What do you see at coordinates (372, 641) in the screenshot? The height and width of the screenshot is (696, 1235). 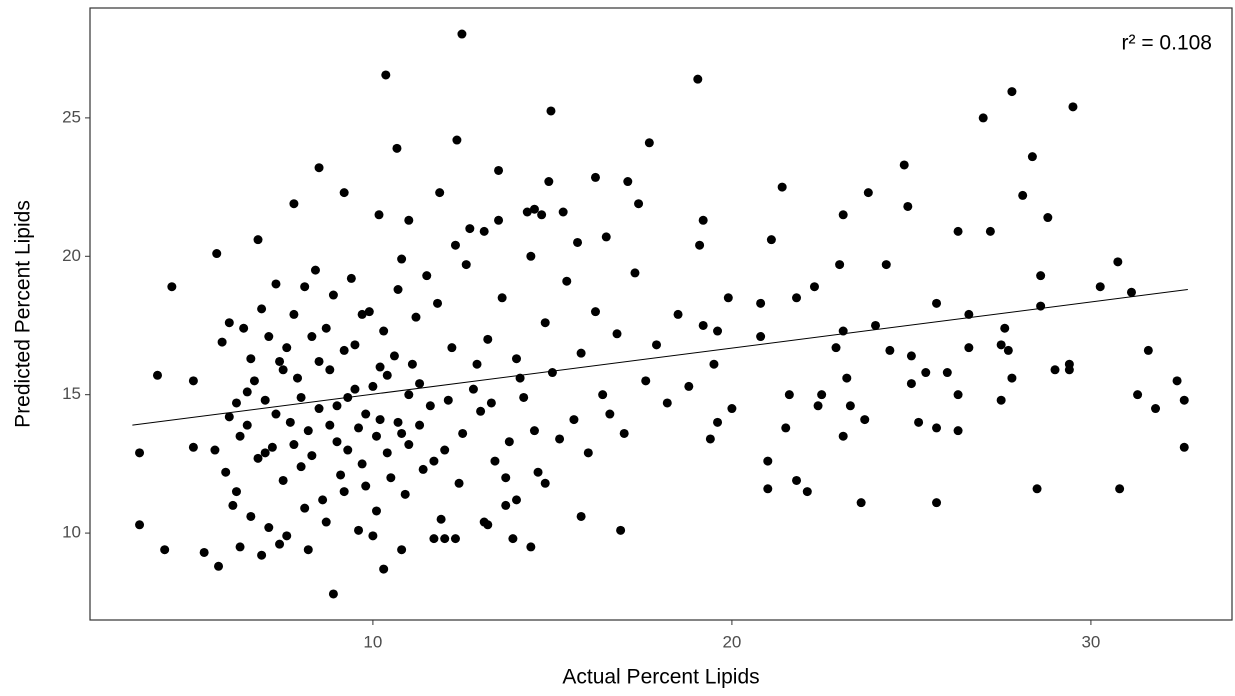 I see `x-tick-label: 10` at bounding box center [372, 641].